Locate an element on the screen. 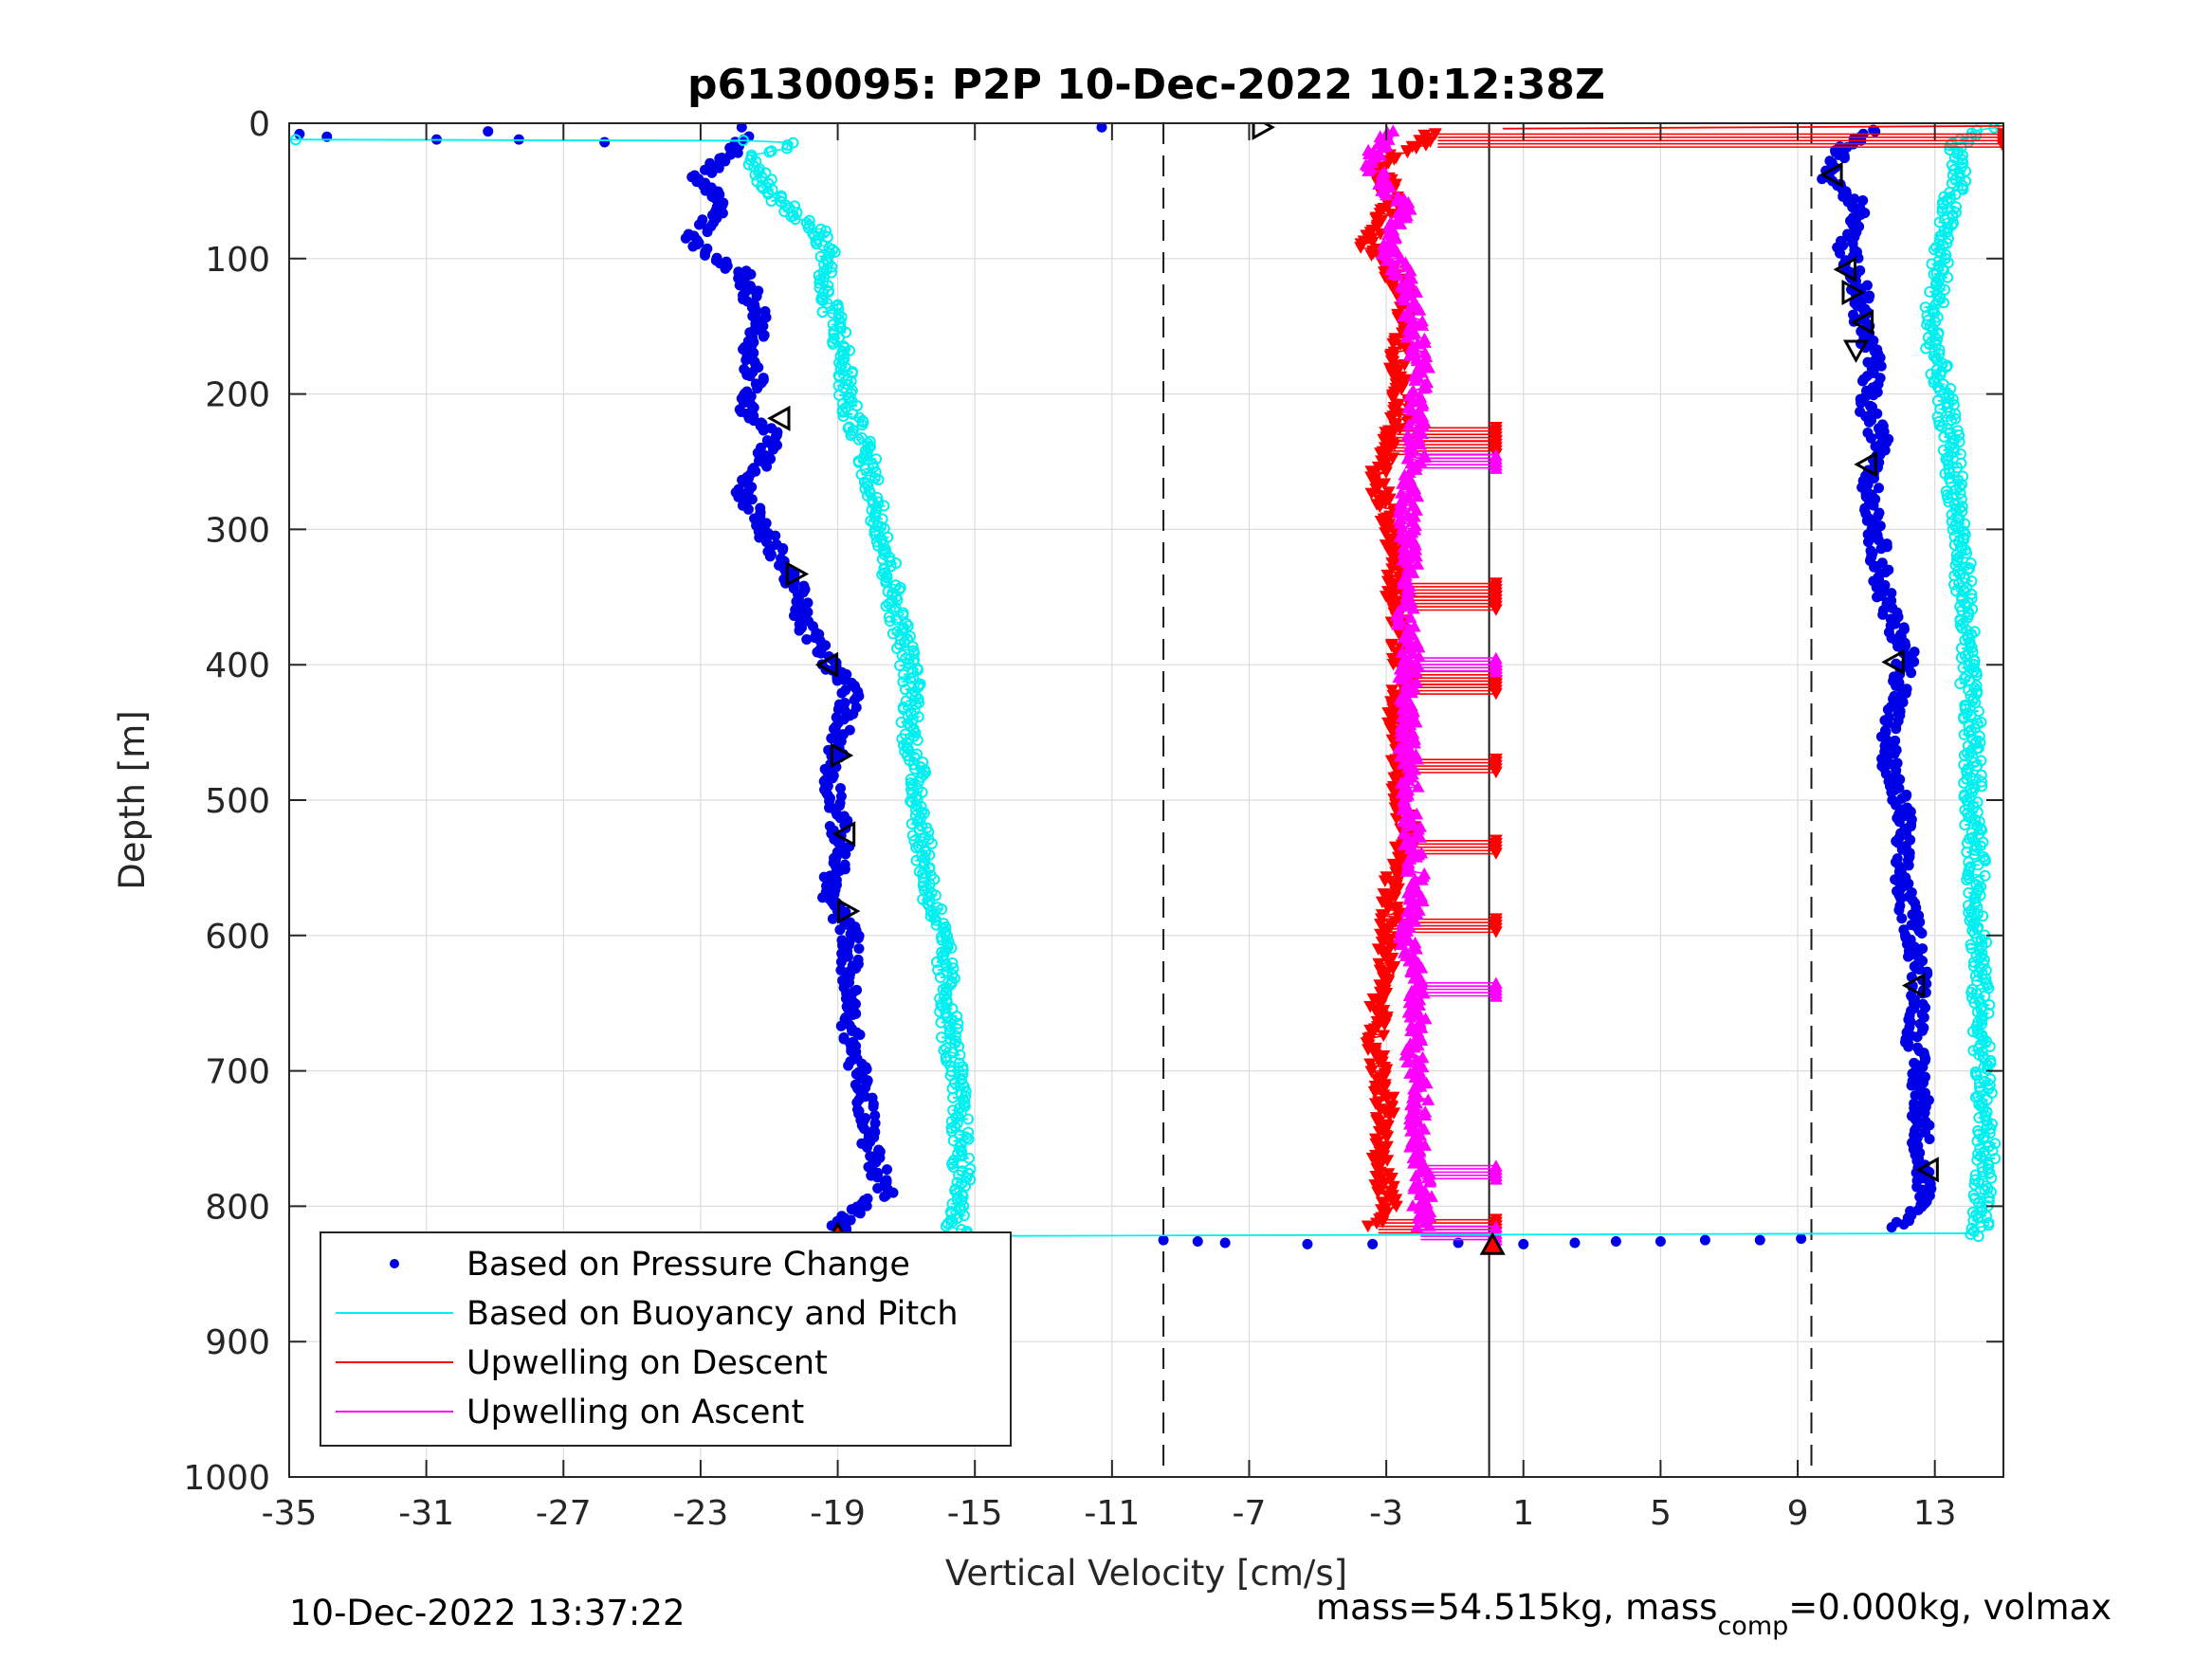  x-tick-label: 13 is located at coordinates (1935, 1513).